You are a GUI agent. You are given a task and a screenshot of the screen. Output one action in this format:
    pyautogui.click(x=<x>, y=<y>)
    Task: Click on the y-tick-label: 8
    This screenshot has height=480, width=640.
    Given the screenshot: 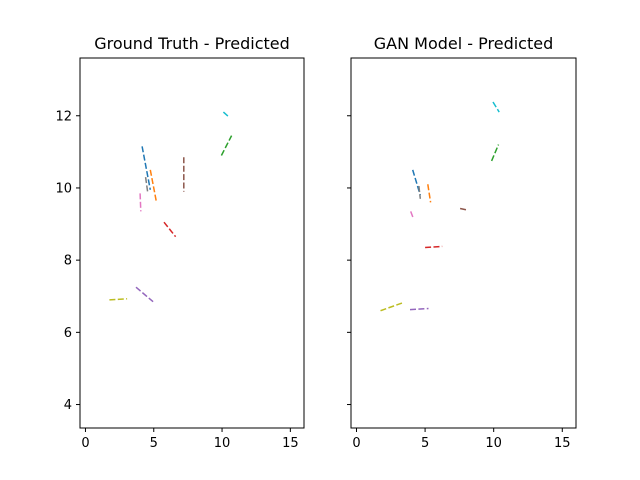 What is the action you would take?
    pyautogui.click(x=68, y=261)
    